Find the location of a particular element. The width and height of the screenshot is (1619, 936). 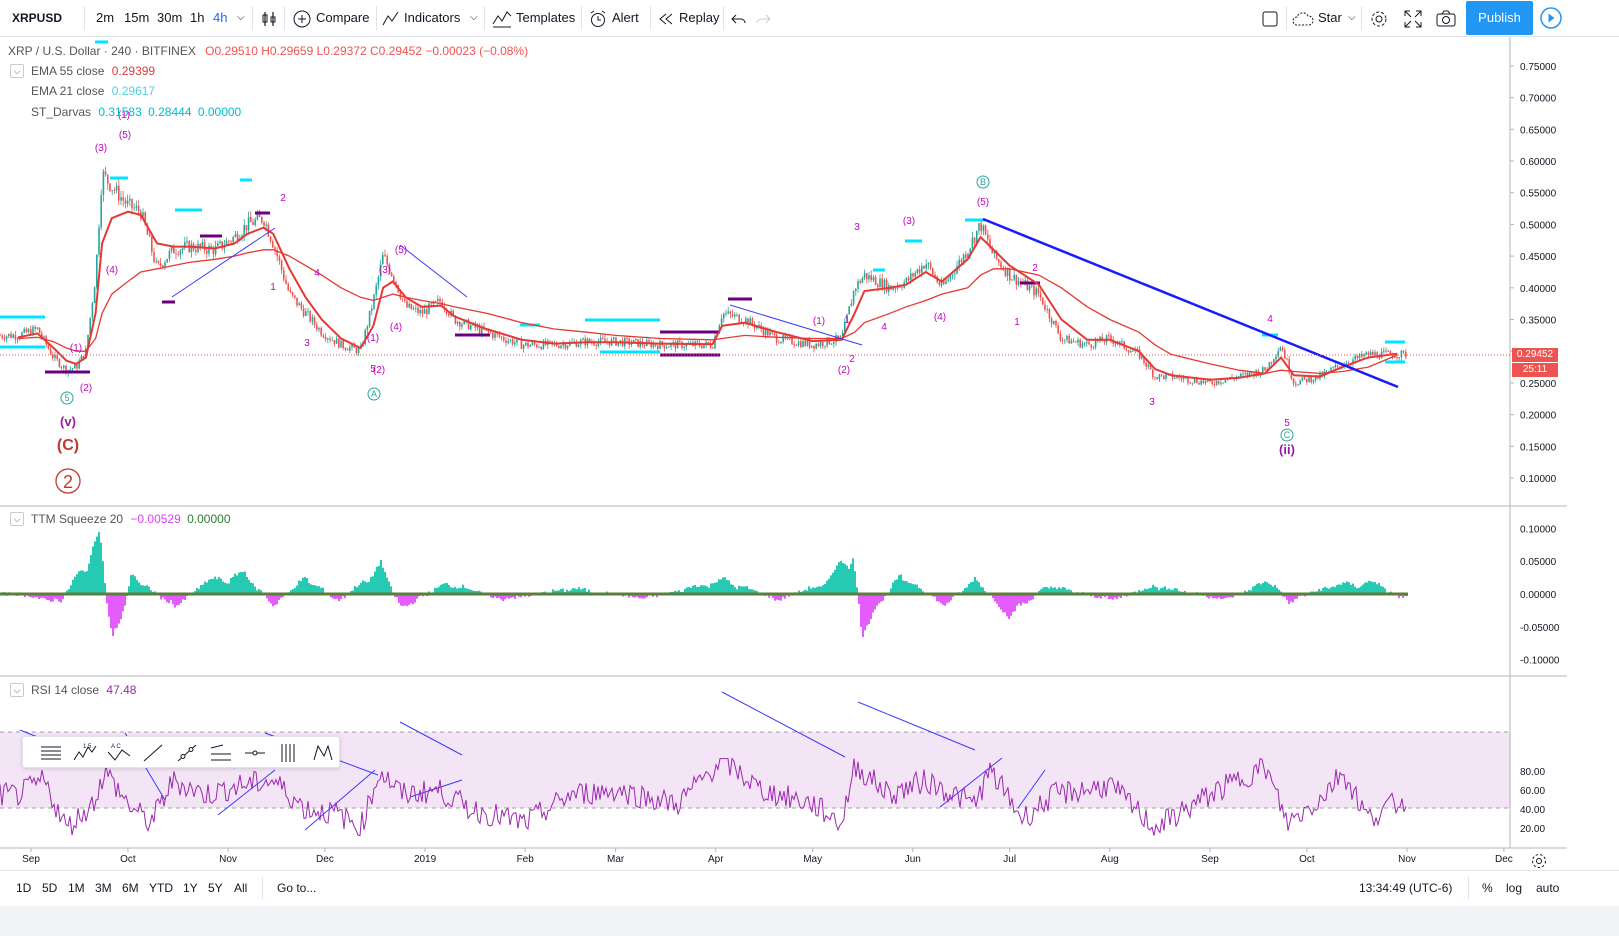

gear-icon is located at coordinates (1379, 18).